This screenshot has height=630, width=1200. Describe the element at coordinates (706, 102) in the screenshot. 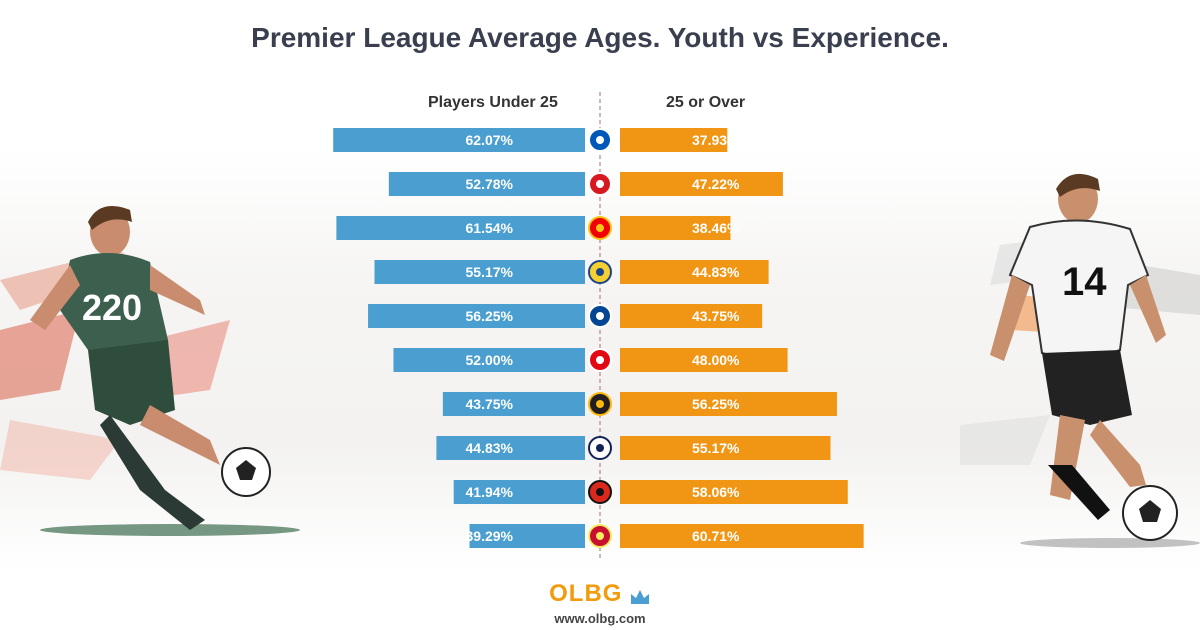

I see `legend-25-or-over: 25 or Over` at that location.